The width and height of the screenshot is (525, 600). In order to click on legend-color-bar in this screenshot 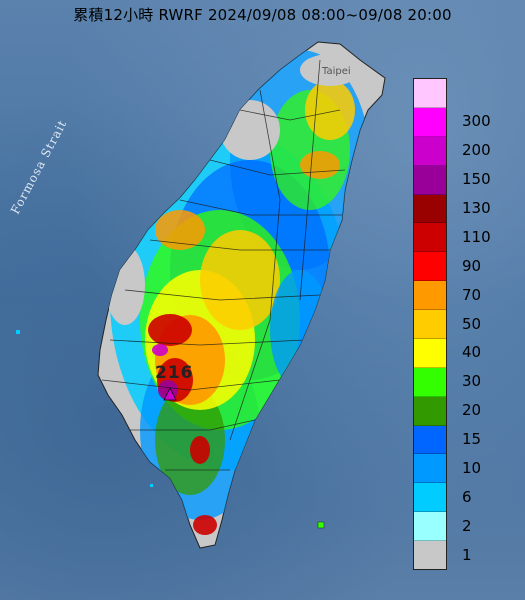, I will do `click(430, 324)`.